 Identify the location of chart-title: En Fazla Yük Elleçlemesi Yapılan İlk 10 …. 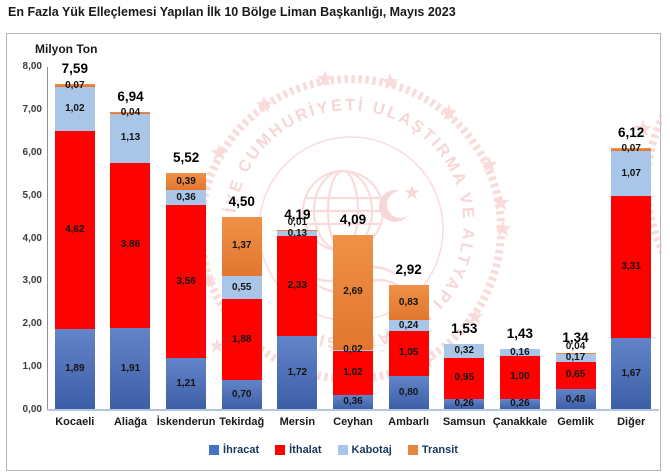
(232, 12).